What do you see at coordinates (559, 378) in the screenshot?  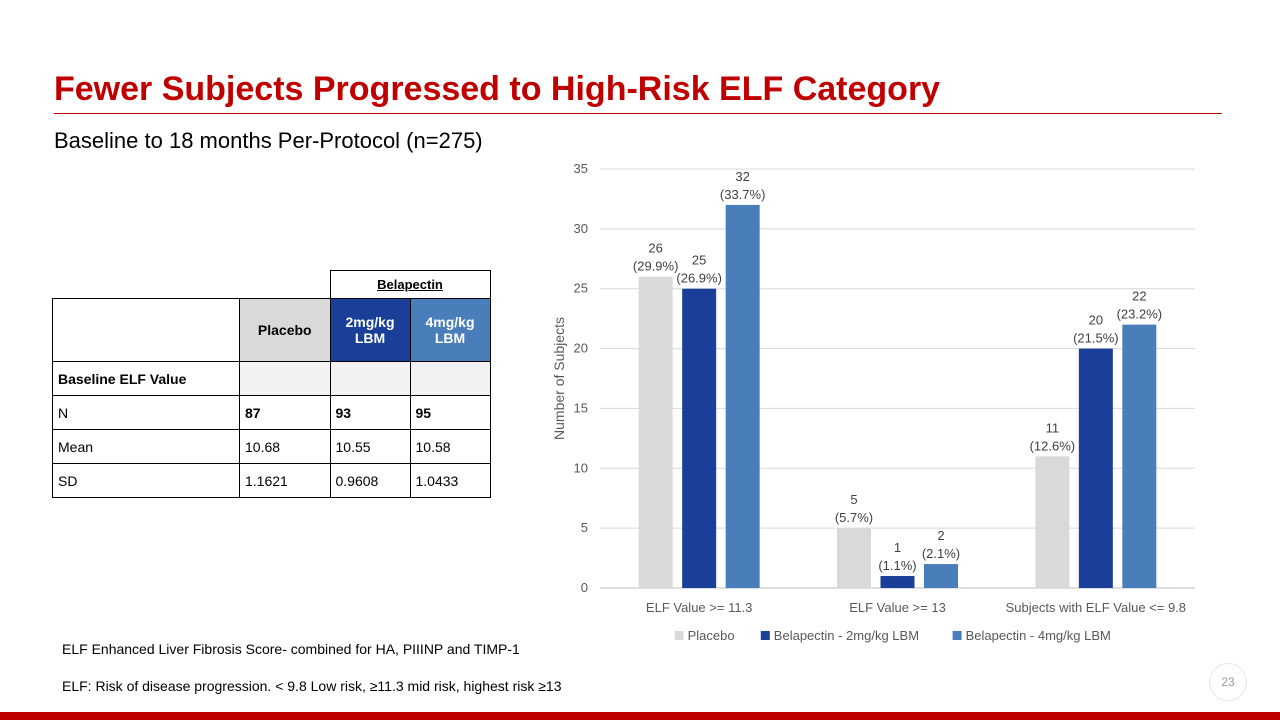 I see `y-axis-title: Number of Subjects` at bounding box center [559, 378].